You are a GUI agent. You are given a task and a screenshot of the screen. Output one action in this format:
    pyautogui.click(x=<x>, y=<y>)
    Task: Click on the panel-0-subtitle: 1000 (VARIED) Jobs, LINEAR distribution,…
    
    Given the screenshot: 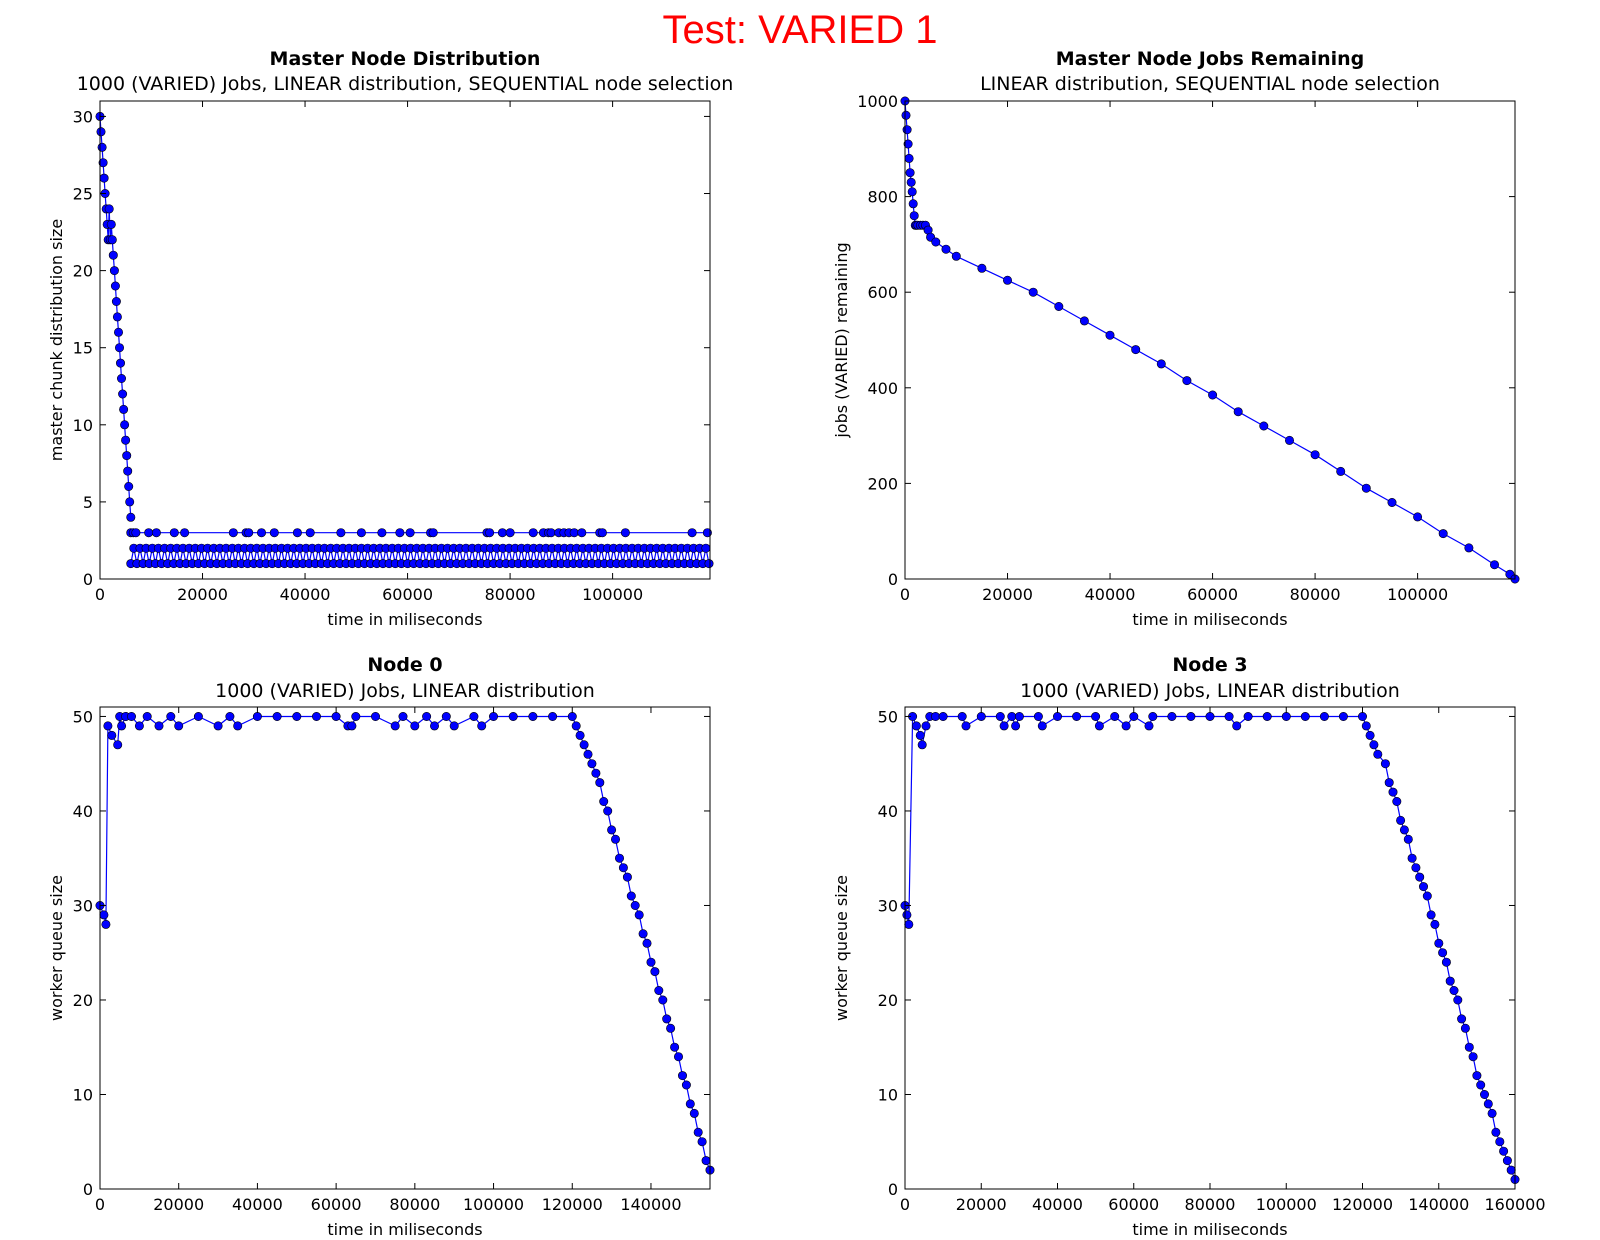 What is the action you would take?
    pyautogui.click(x=405, y=84)
    